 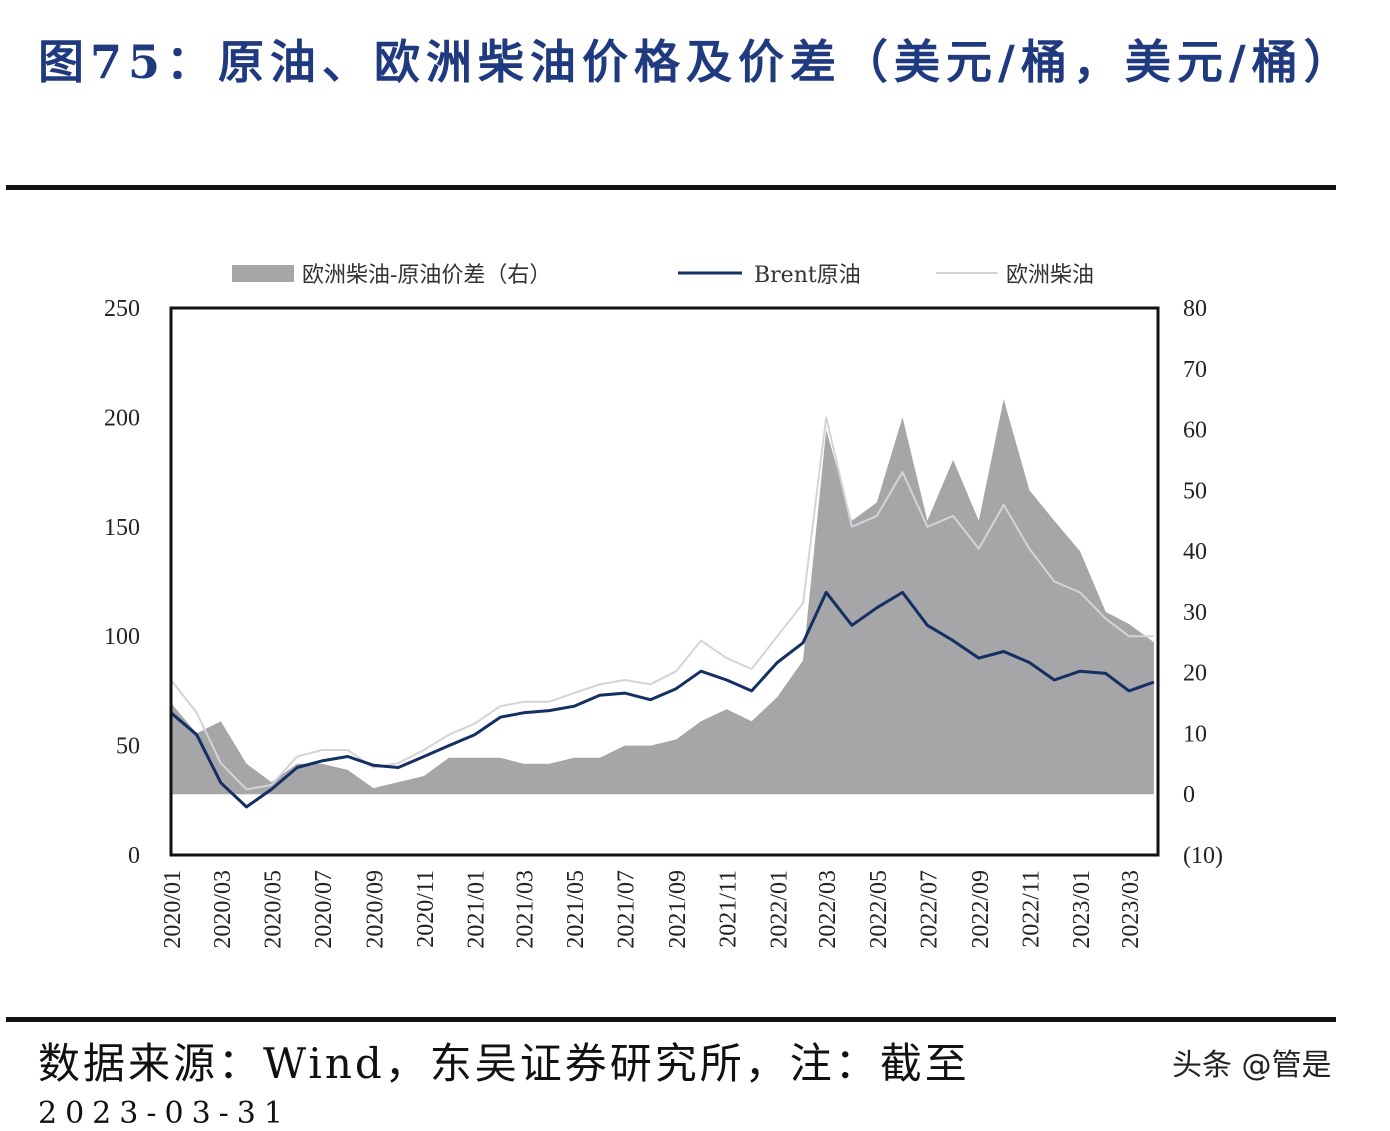 What do you see at coordinates (828, 909) in the screenshot?
I see `x-axis-tick-label: 2022/03` at bounding box center [828, 909].